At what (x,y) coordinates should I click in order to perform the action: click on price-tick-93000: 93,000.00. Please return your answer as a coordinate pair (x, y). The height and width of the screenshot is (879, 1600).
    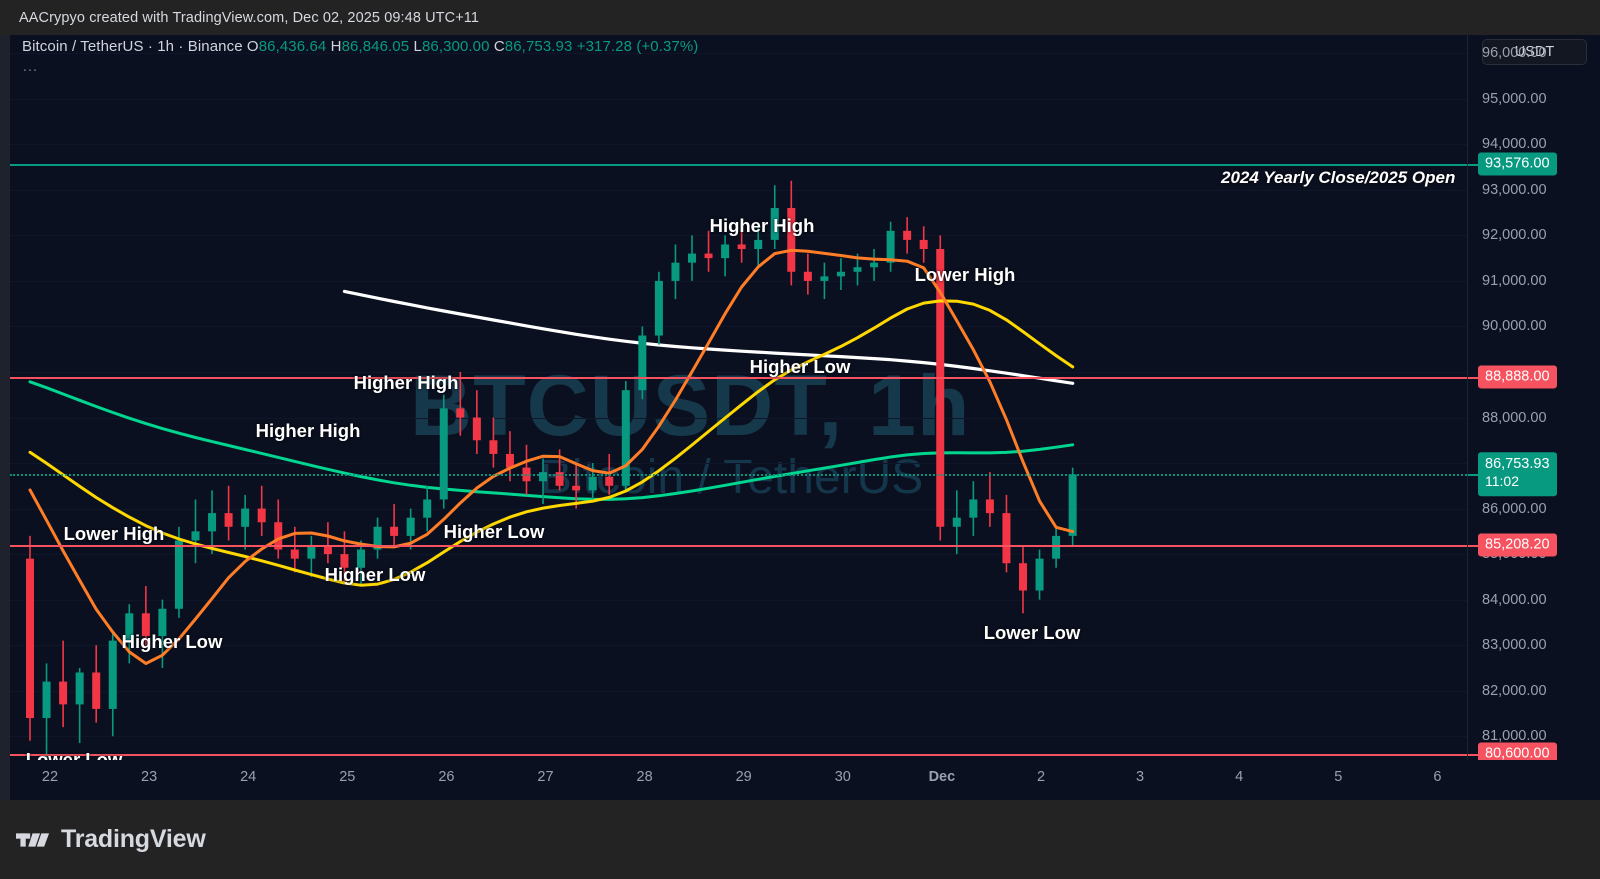
    Looking at the image, I should click on (1514, 189).